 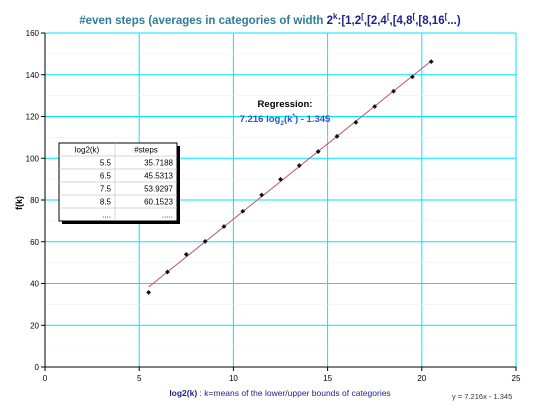 What do you see at coordinates (87, 150) in the screenshot?
I see `table-header-cell: log2(k)` at bounding box center [87, 150].